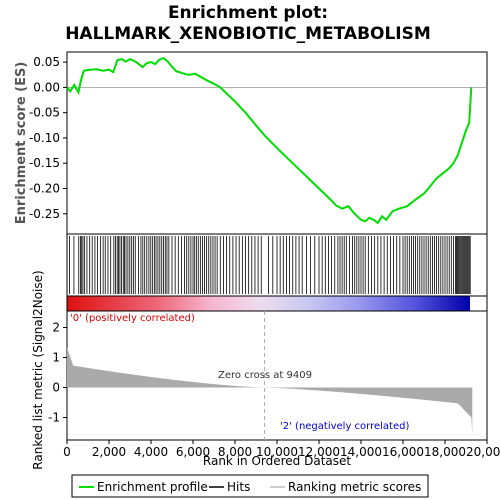 This screenshot has width=500, height=500. I want to click on metric-y-tick-label: 1, so click(56, 358).